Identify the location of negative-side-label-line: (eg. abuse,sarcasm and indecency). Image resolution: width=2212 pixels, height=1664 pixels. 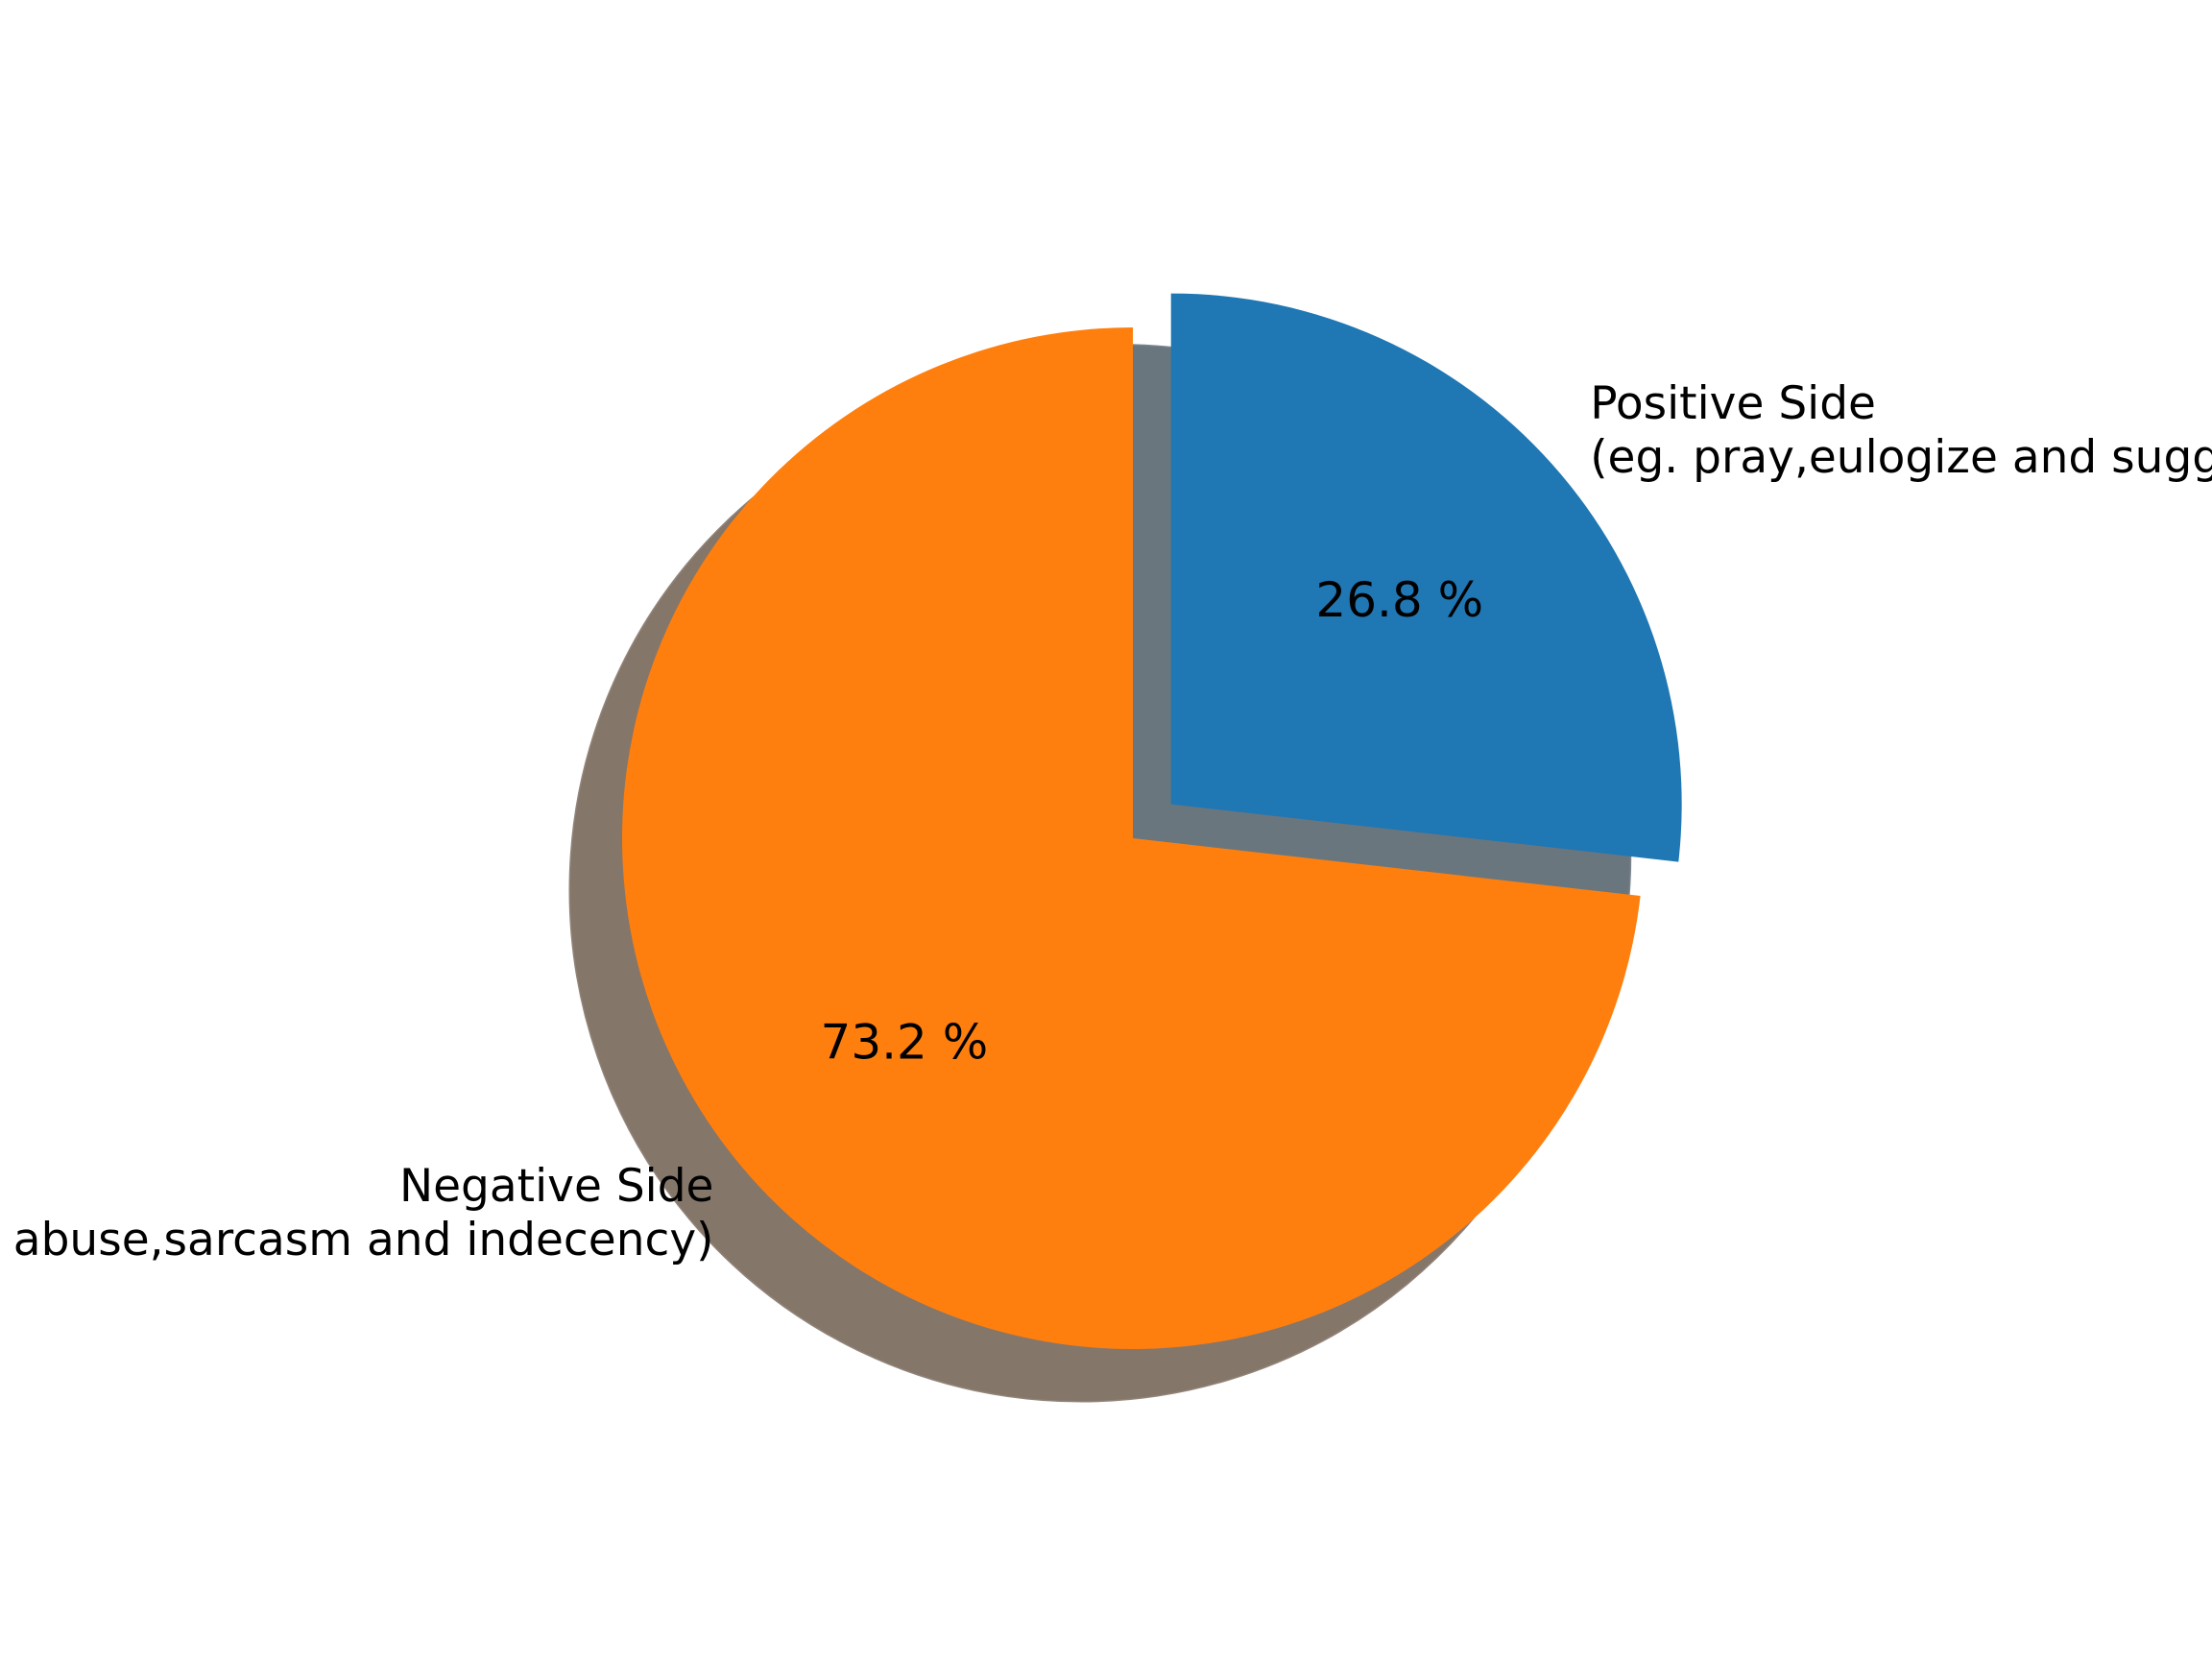
(356, 1240).